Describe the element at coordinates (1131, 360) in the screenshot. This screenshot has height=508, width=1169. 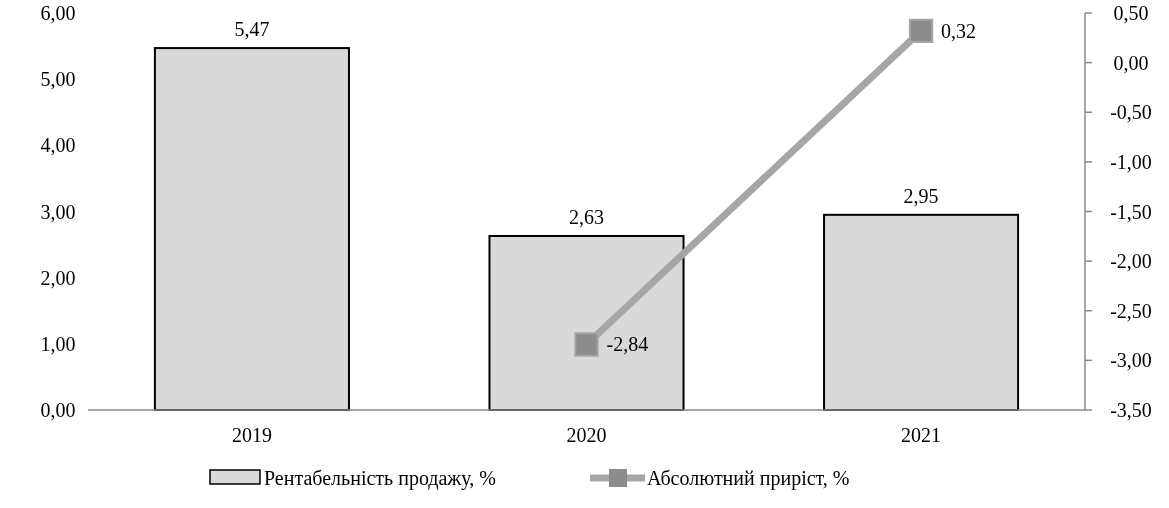
I see `y2-tick-label: -3,00` at that location.